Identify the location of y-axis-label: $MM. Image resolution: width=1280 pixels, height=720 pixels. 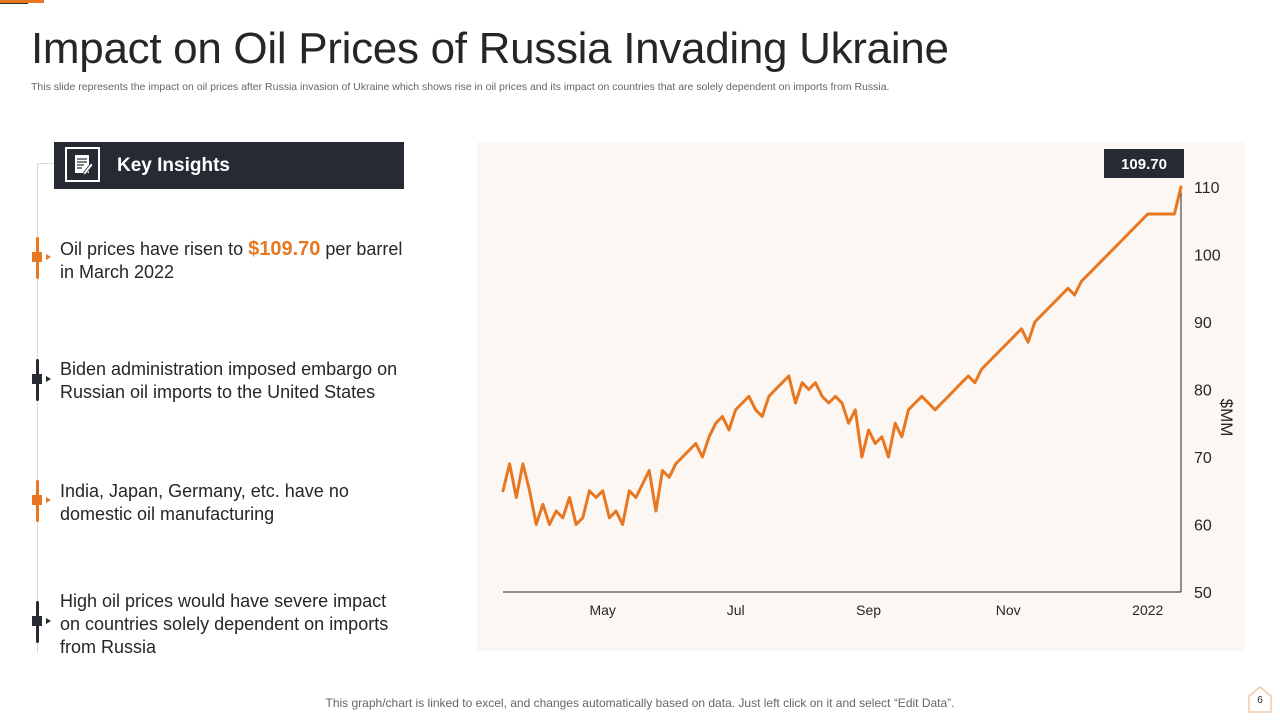
(1226, 418).